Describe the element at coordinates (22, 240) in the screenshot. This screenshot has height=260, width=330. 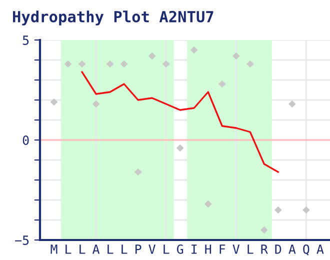
I see `y-tick-label: −5` at that location.